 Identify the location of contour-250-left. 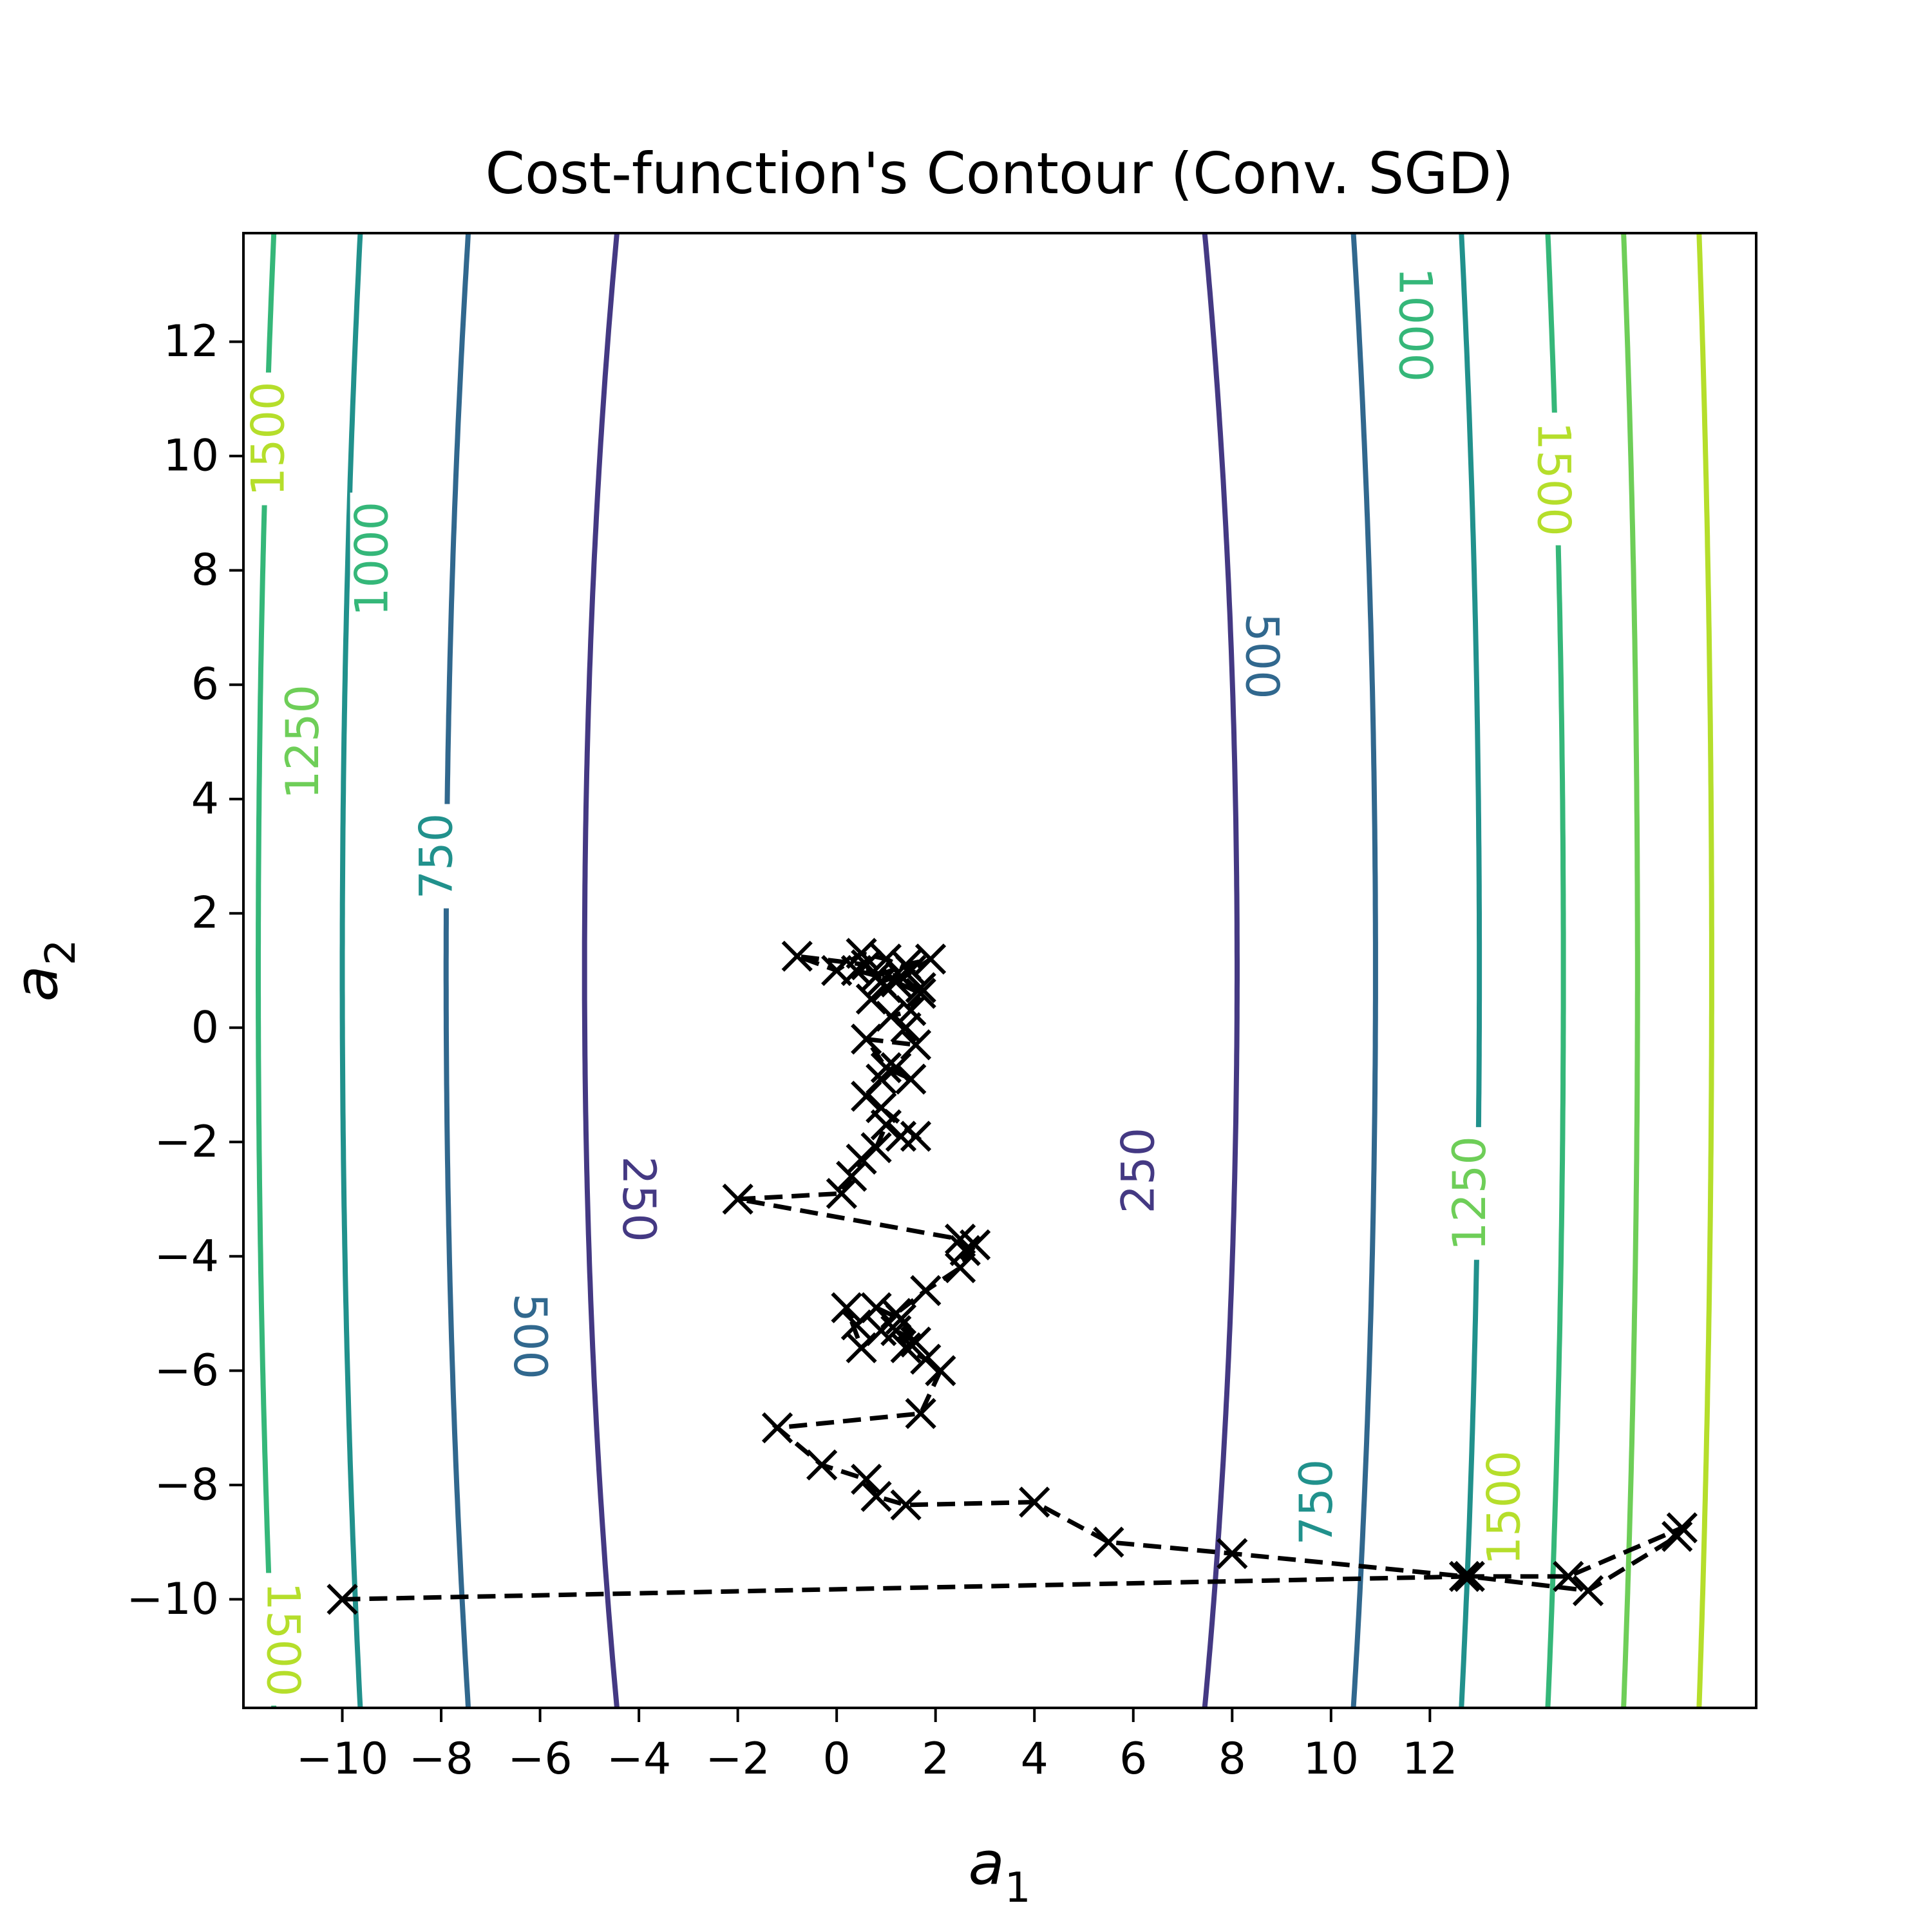
(601, 971).